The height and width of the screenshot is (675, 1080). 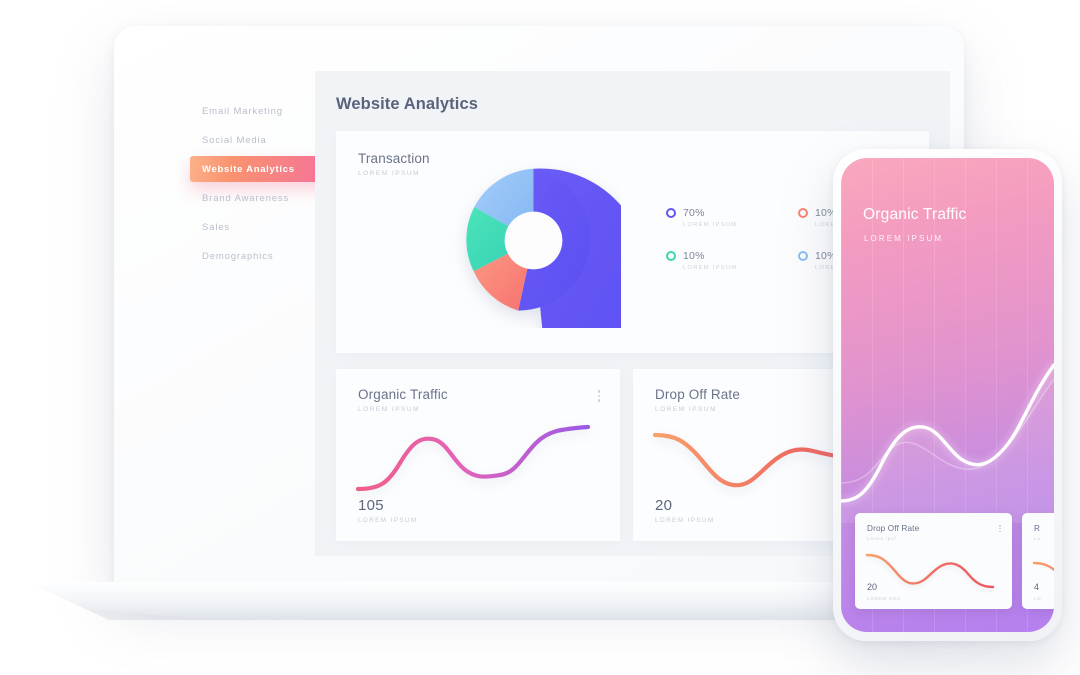 What do you see at coordinates (246, 198) in the screenshot?
I see `sidebar-item-label: Brand Awareness` at bounding box center [246, 198].